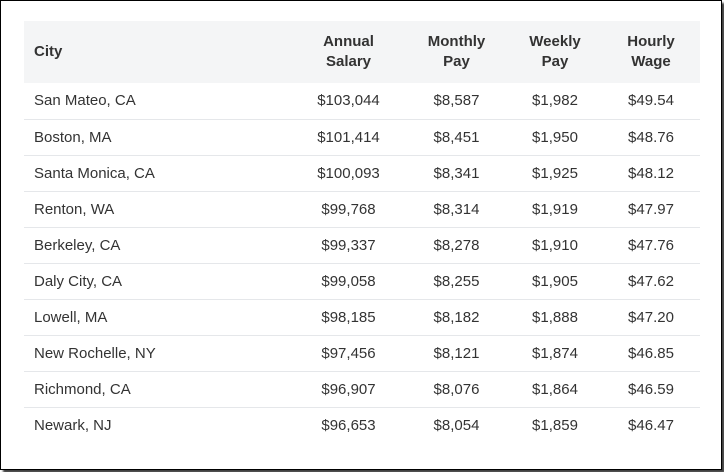 The width and height of the screenshot is (724, 472). Describe the element at coordinates (77, 245) in the screenshot. I see `cell-city: Berkeley, CA` at that location.